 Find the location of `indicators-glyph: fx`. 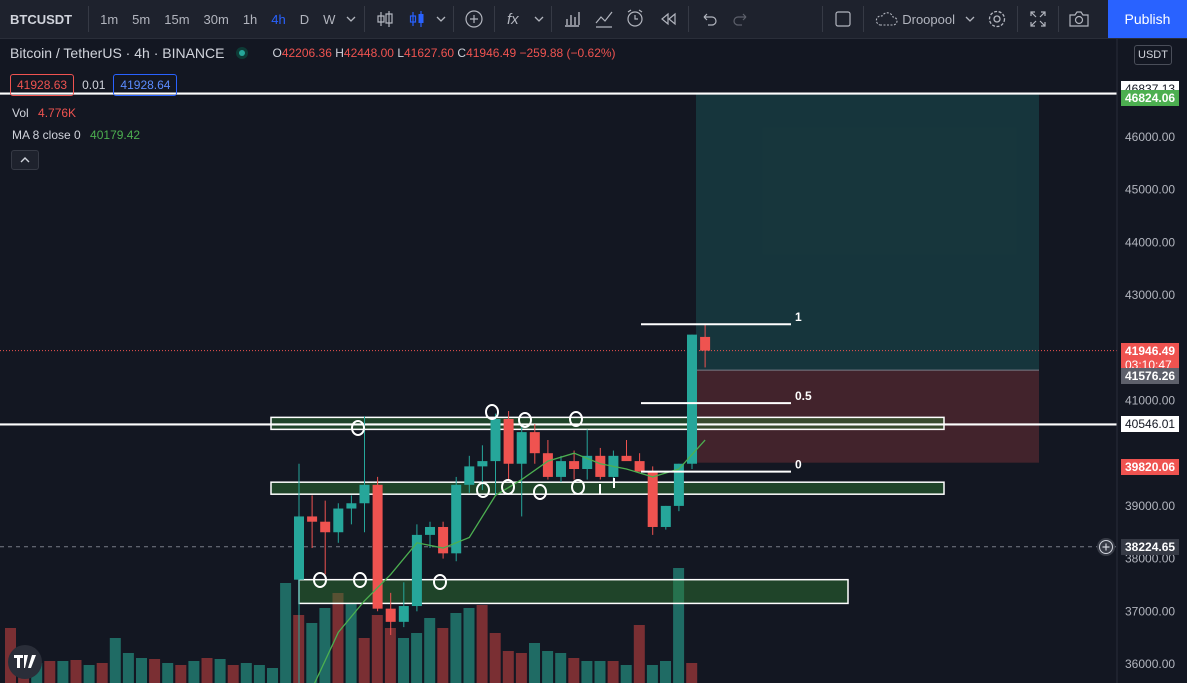

indicators-glyph: fx is located at coordinates (513, 19).